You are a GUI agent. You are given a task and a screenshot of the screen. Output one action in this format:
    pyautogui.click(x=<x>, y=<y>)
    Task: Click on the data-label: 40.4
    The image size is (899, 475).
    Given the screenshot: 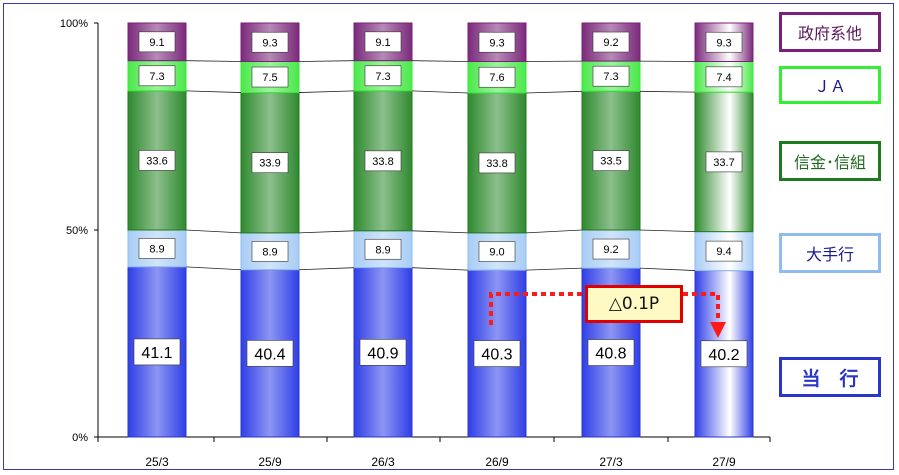 What is the action you would take?
    pyautogui.click(x=269, y=354)
    